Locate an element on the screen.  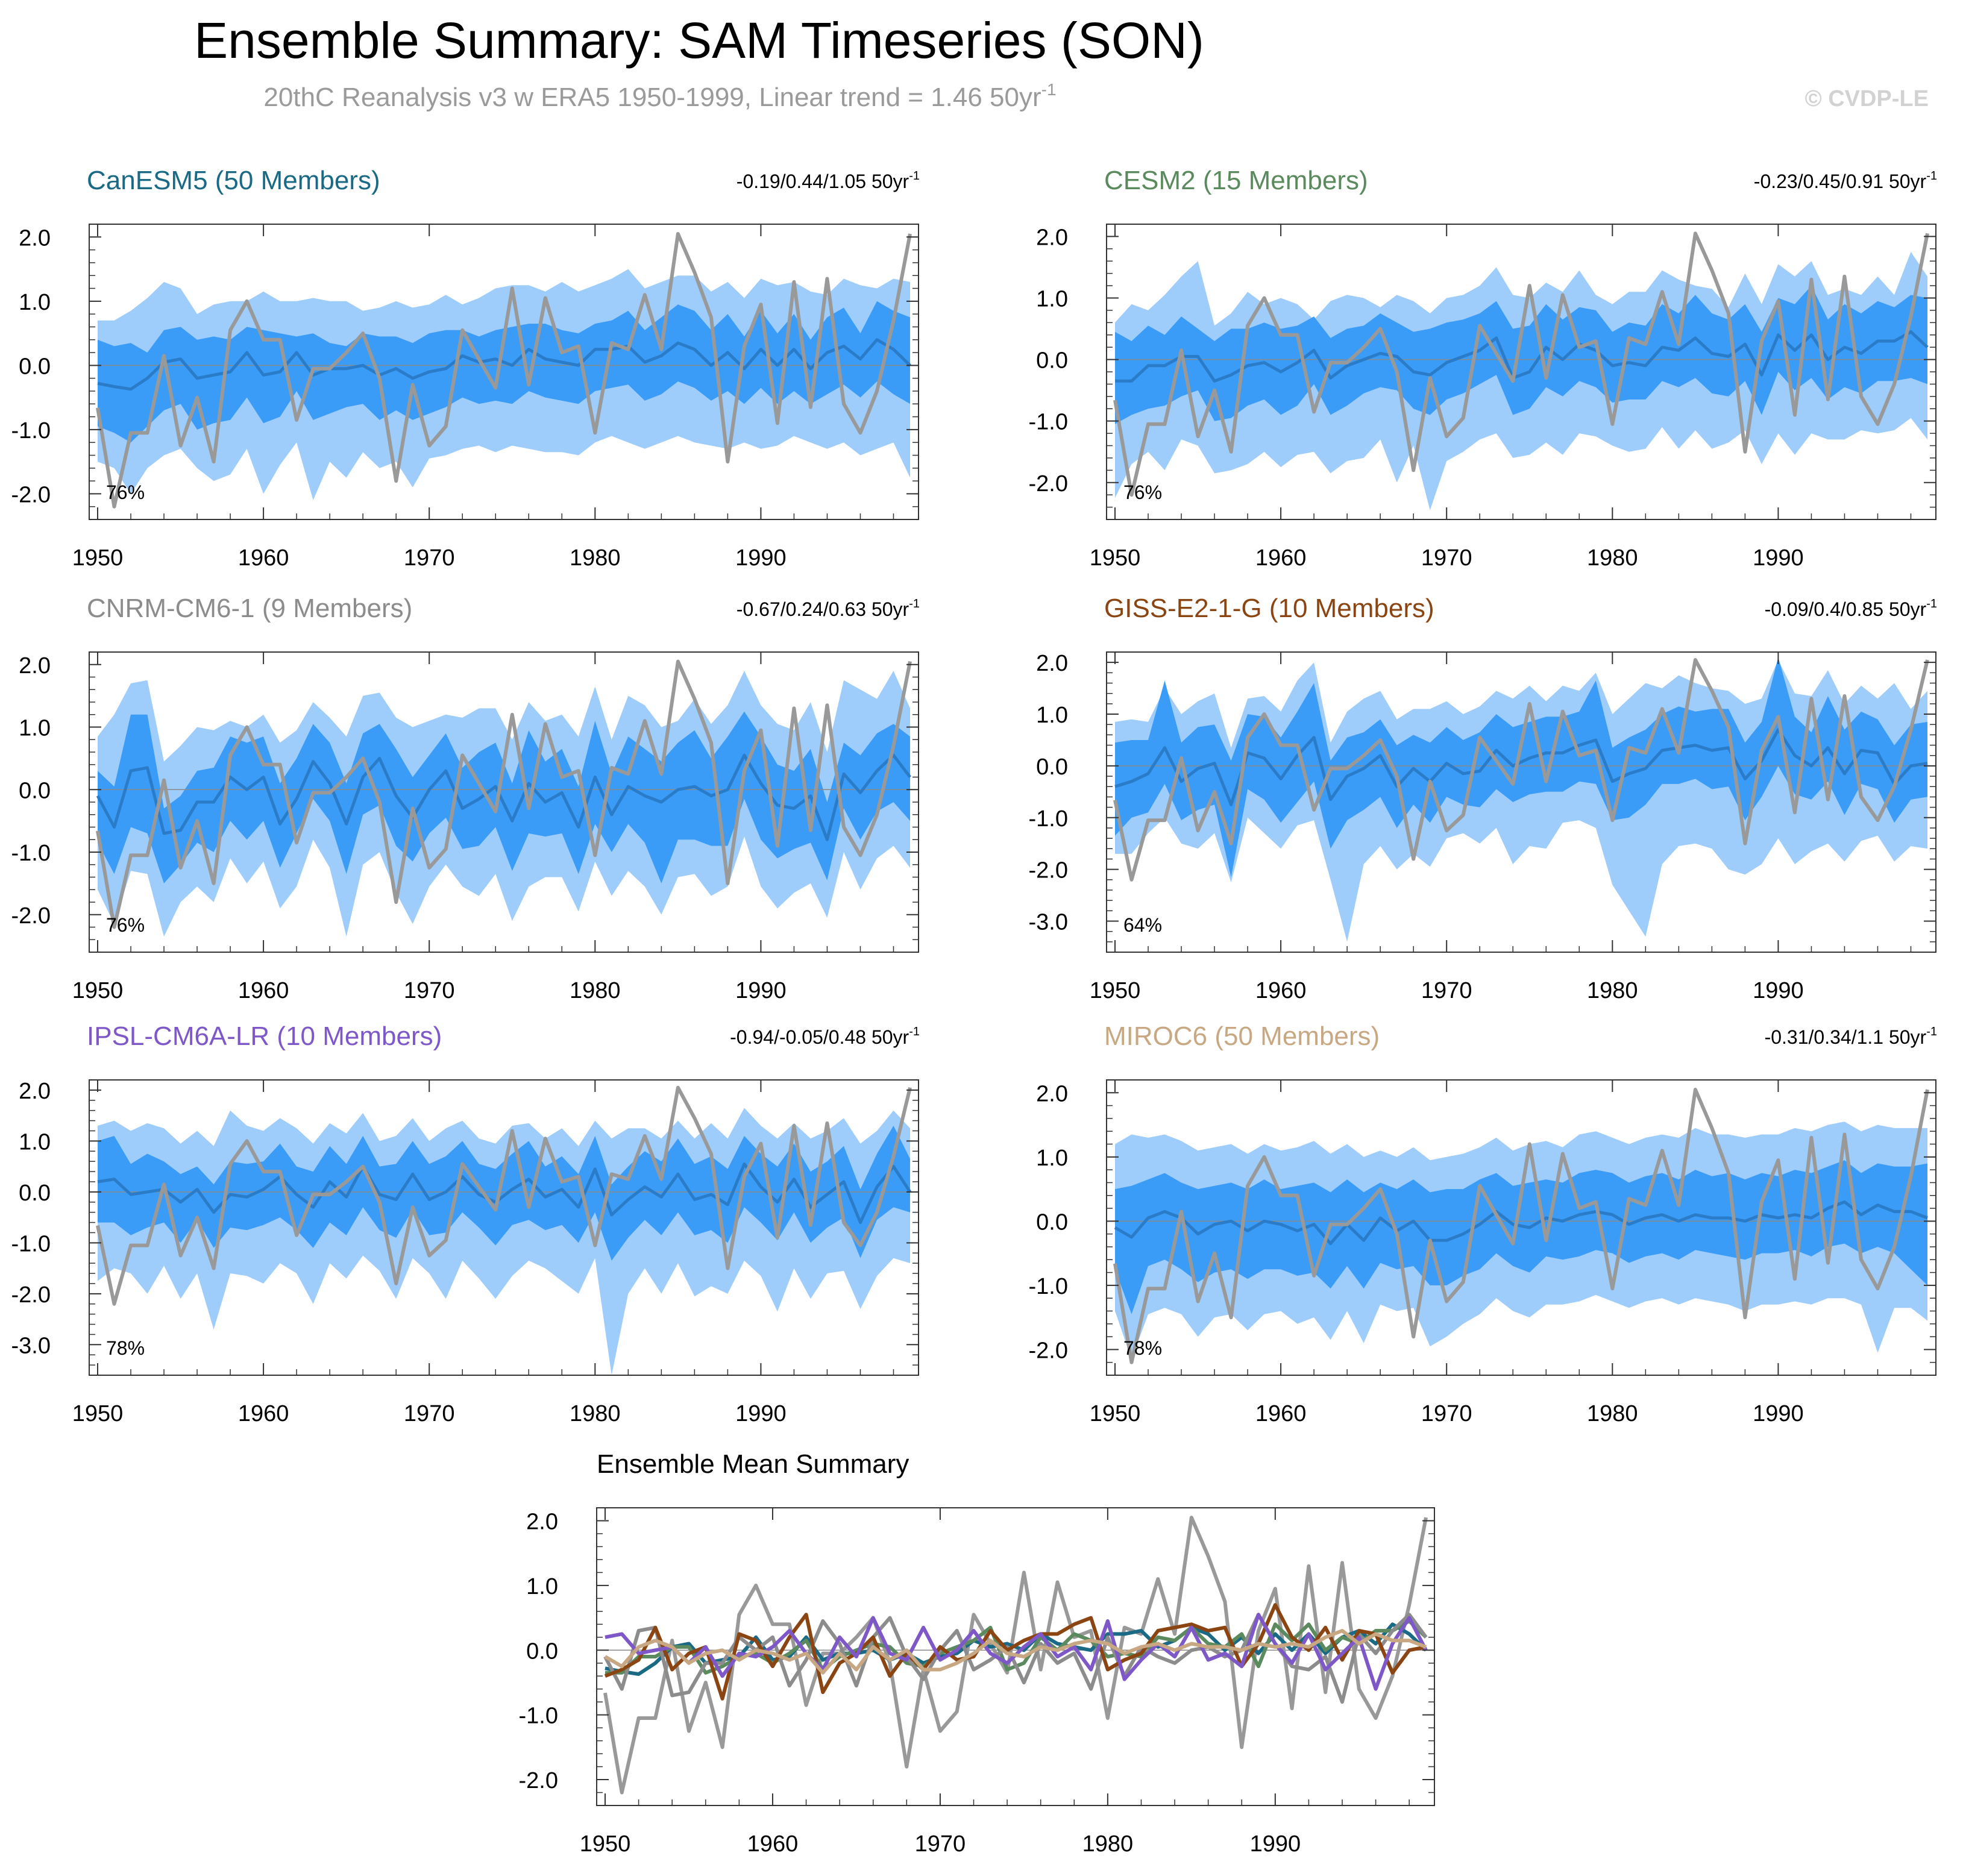
trend-range-label: -0.09/0.4/0.85 50yr-1 is located at coordinates (1851, 608).